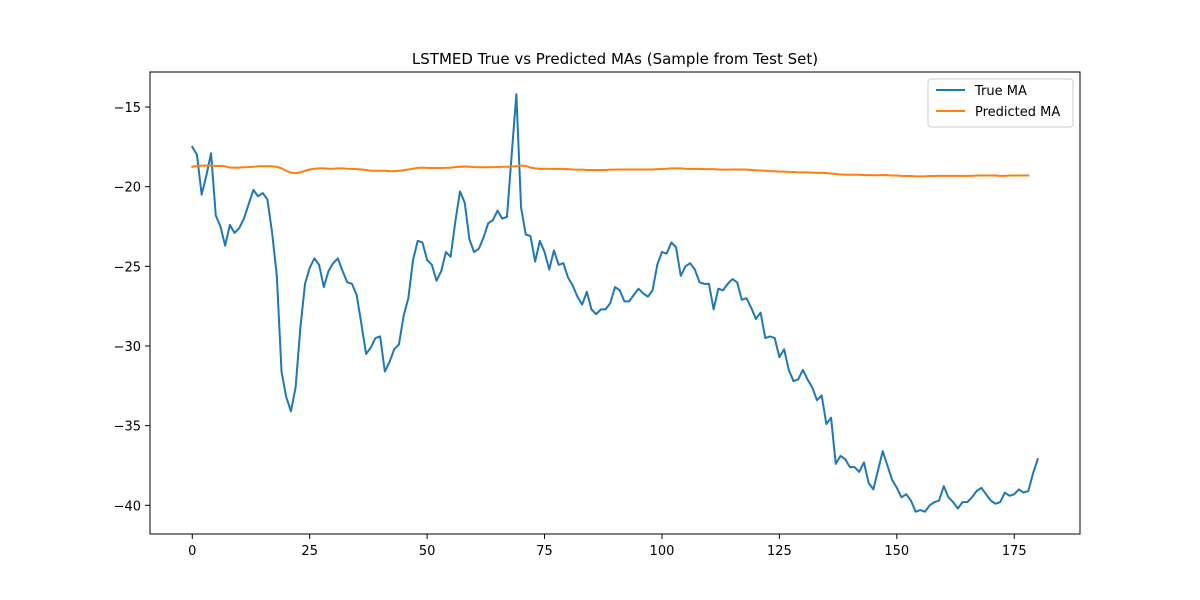 The image size is (1200, 600). I want to click on x-axis: 0 25 50 75 100 125 150 175, so click(607, 546).